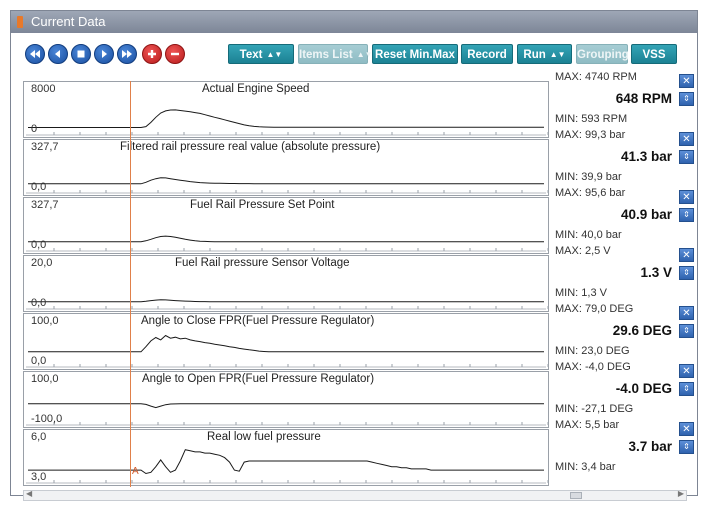 The height and width of the screenshot is (508, 711). Describe the element at coordinates (627, 273) in the screenshot. I see `value-panel-sensor-voltage: MAX: 2,5 V 1.3 V MIN: 1,3 V ✕ ⇕` at that location.